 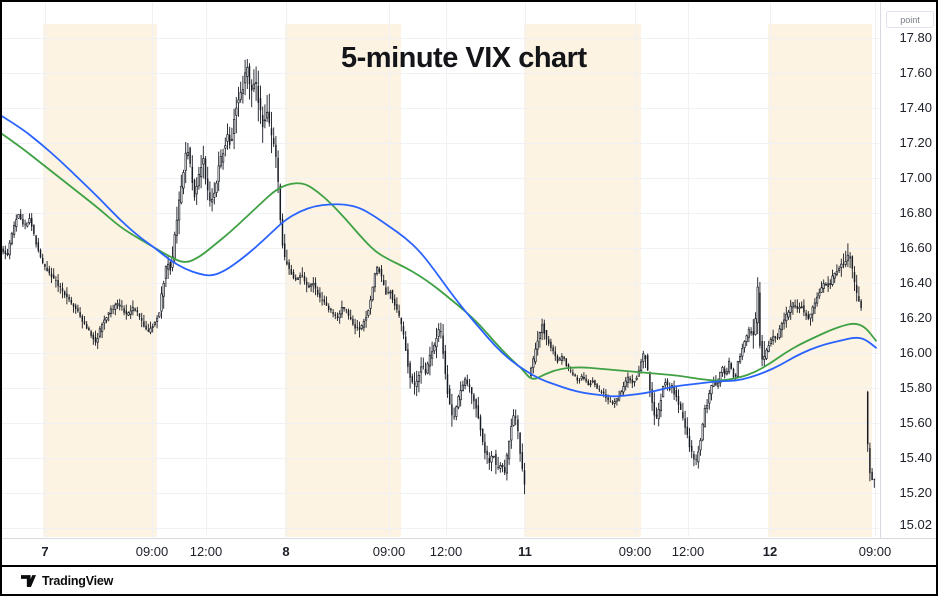 What do you see at coordinates (915, 107) in the screenshot?
I see `price-axis-label: 17.40` at bounding box center [915, 107].